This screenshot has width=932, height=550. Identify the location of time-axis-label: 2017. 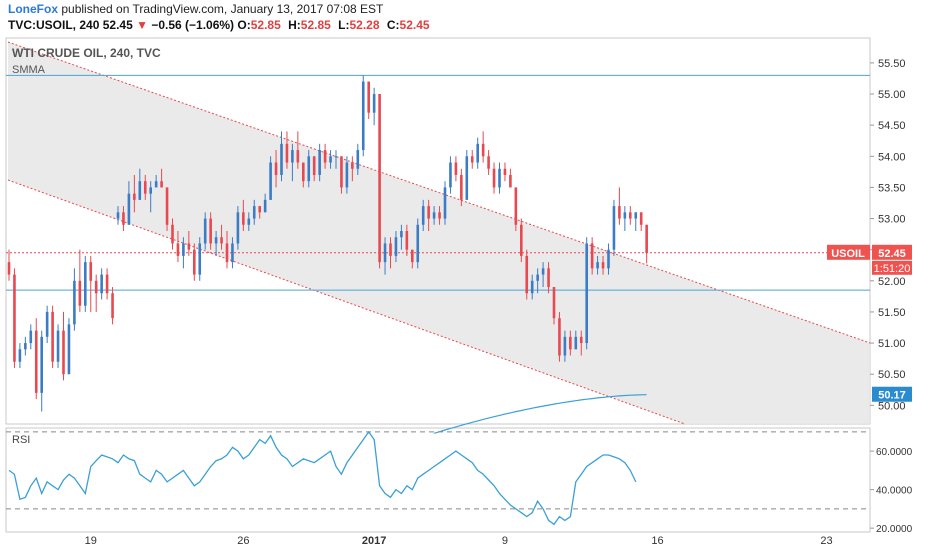
(374, 541).